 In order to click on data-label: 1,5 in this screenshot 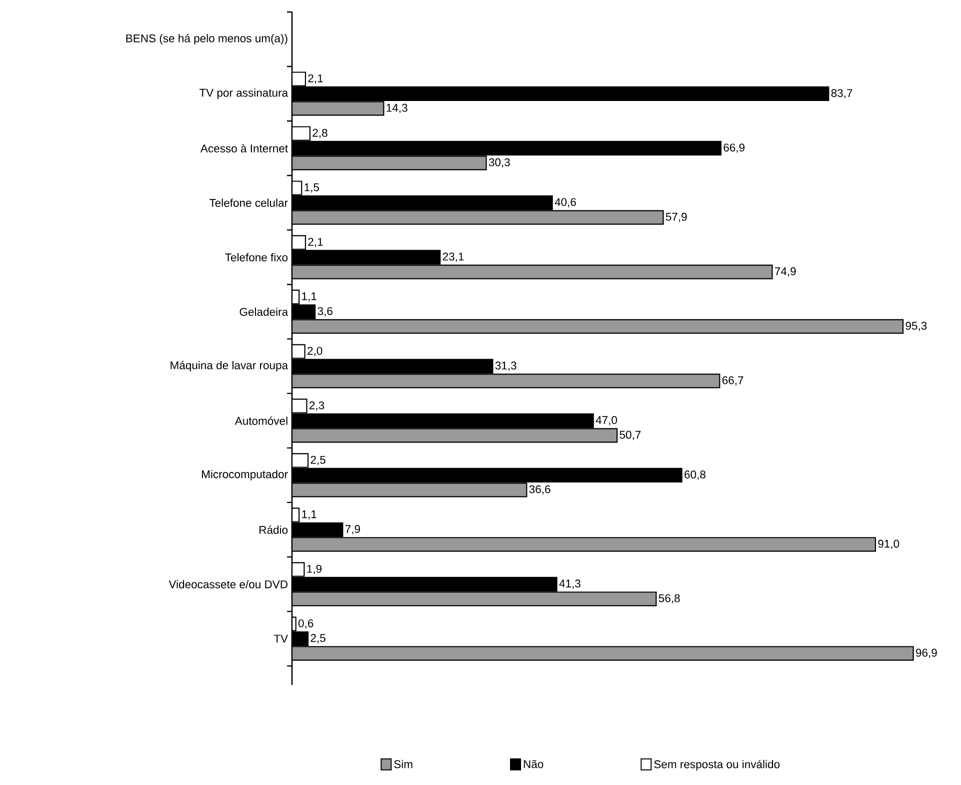, I will do `click(311, 188)`.